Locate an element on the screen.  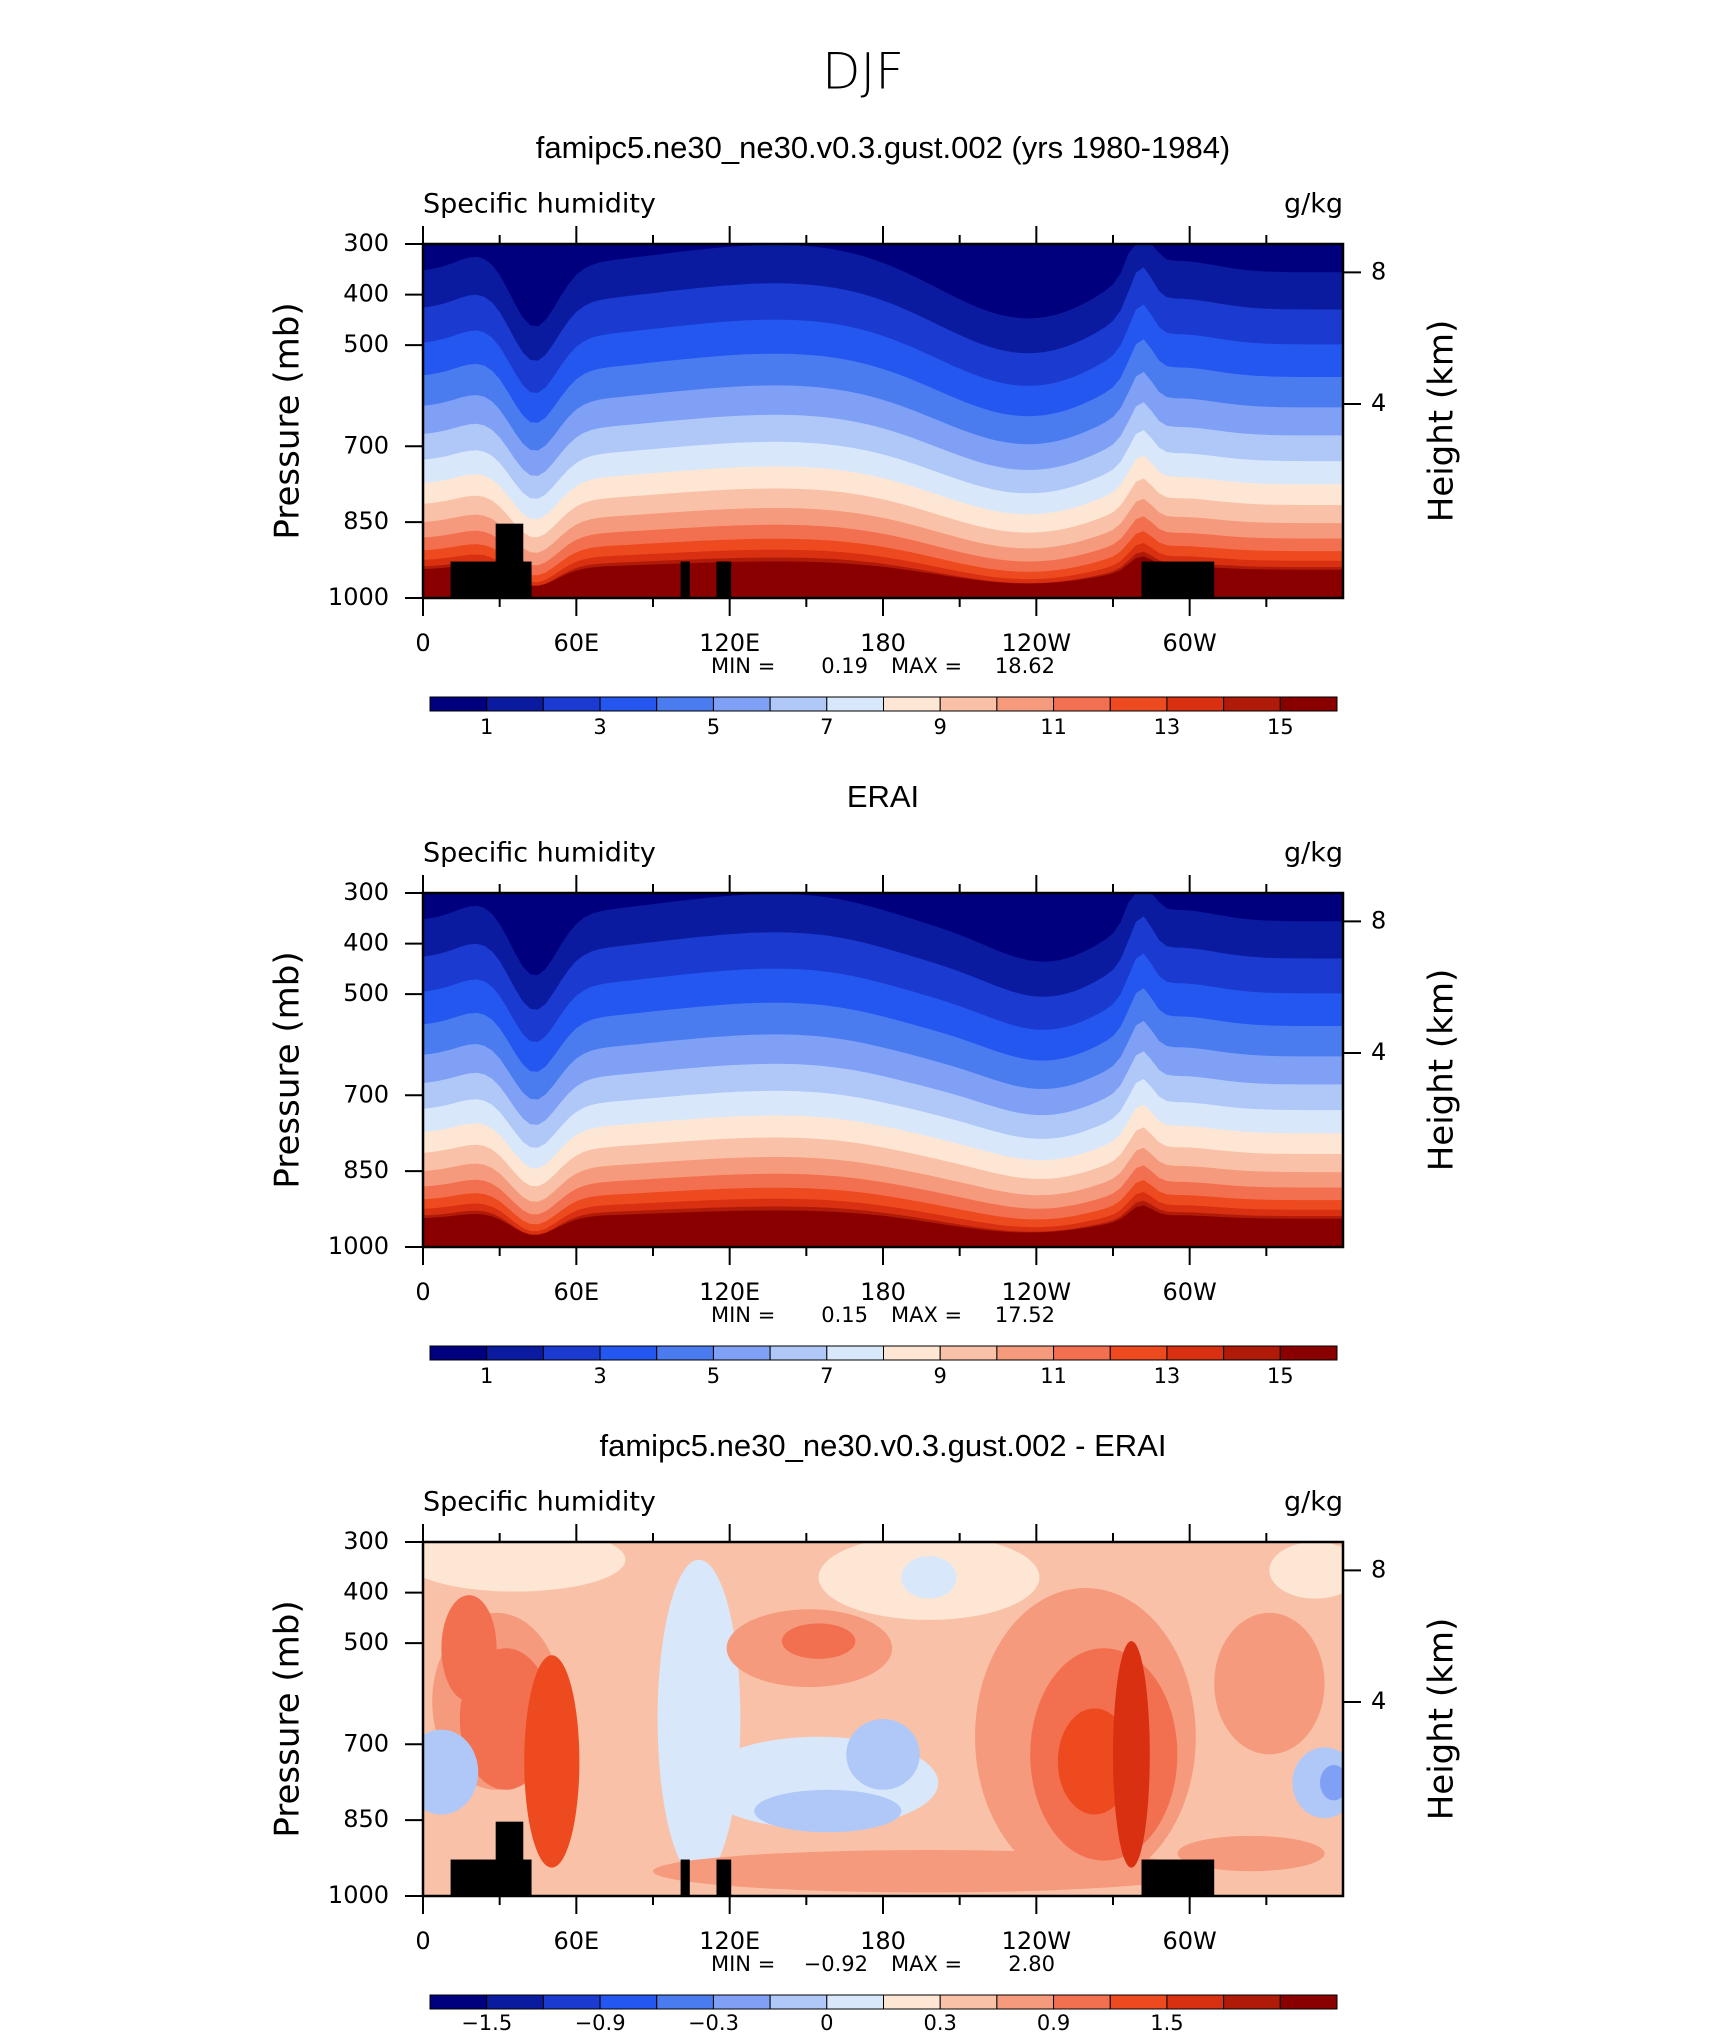
min-value: 0.15 is located at coordinates (844, 1315).